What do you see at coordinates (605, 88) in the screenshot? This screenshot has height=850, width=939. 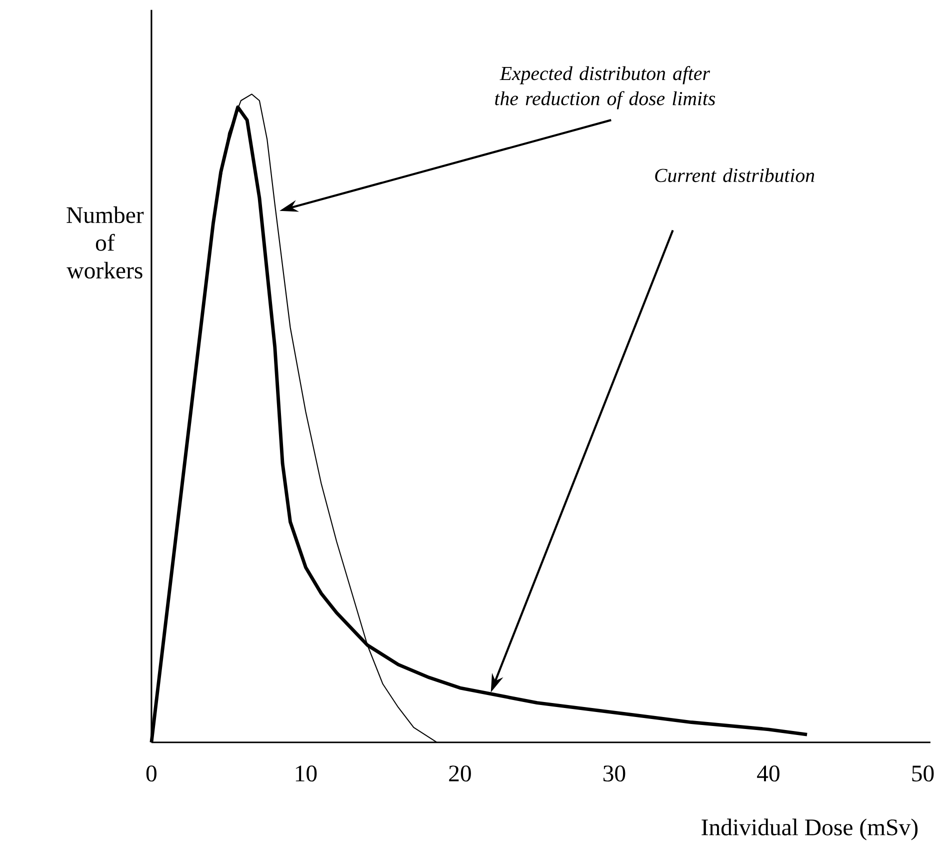 I see `annotation: Expected distributon after the reduction of dose limits` at bounding box center [605, 88].